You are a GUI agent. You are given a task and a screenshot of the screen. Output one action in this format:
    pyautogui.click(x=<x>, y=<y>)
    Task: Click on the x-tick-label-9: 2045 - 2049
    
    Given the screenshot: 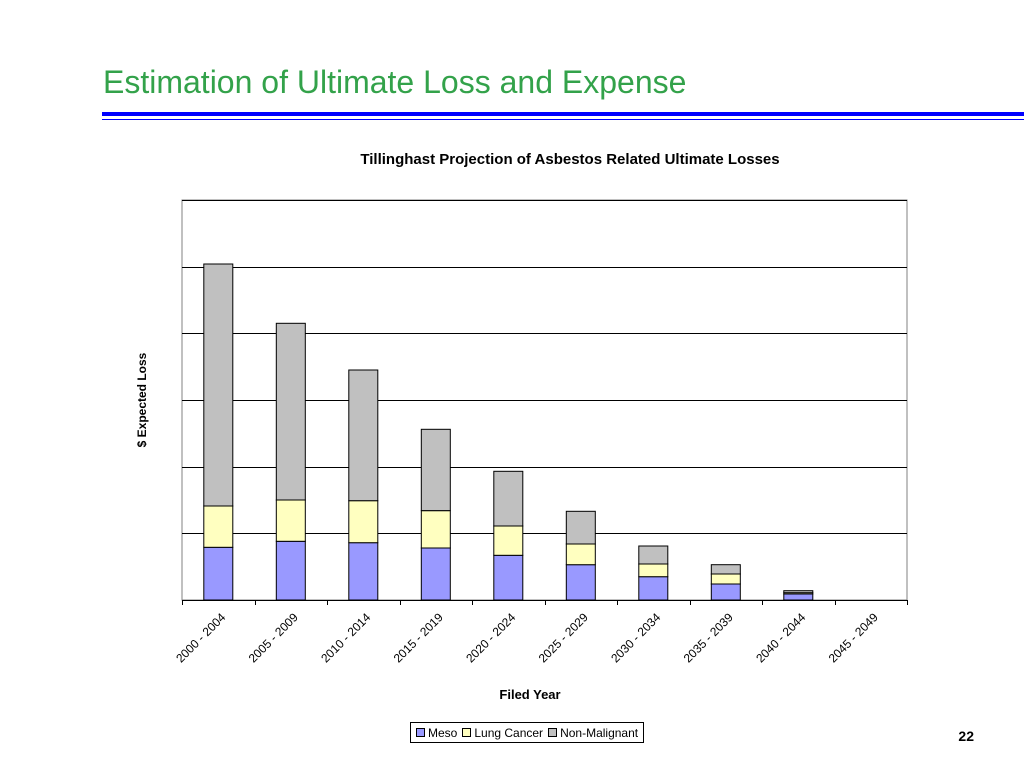 What is the action you would take?
    pyautogui.click(x=853, y=637)
    